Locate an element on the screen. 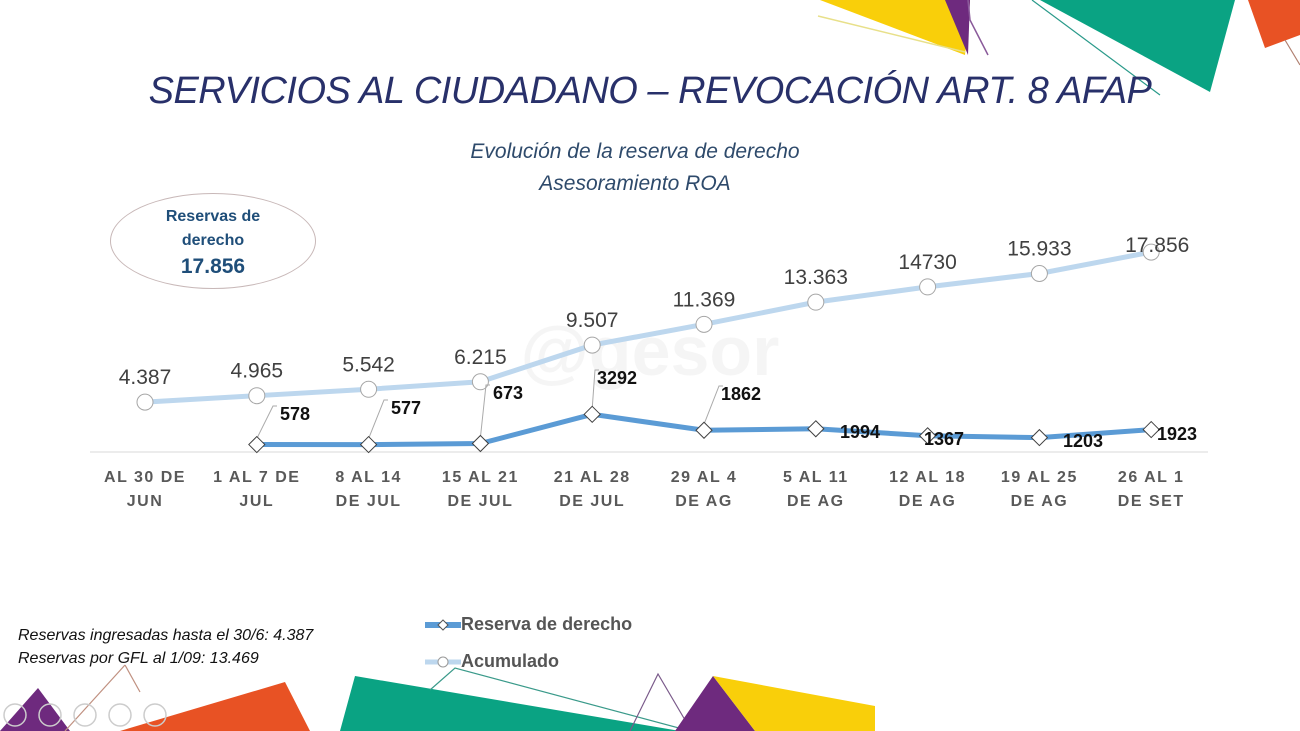  data-label-reserva: 673 is located at coordinates (508, 393).